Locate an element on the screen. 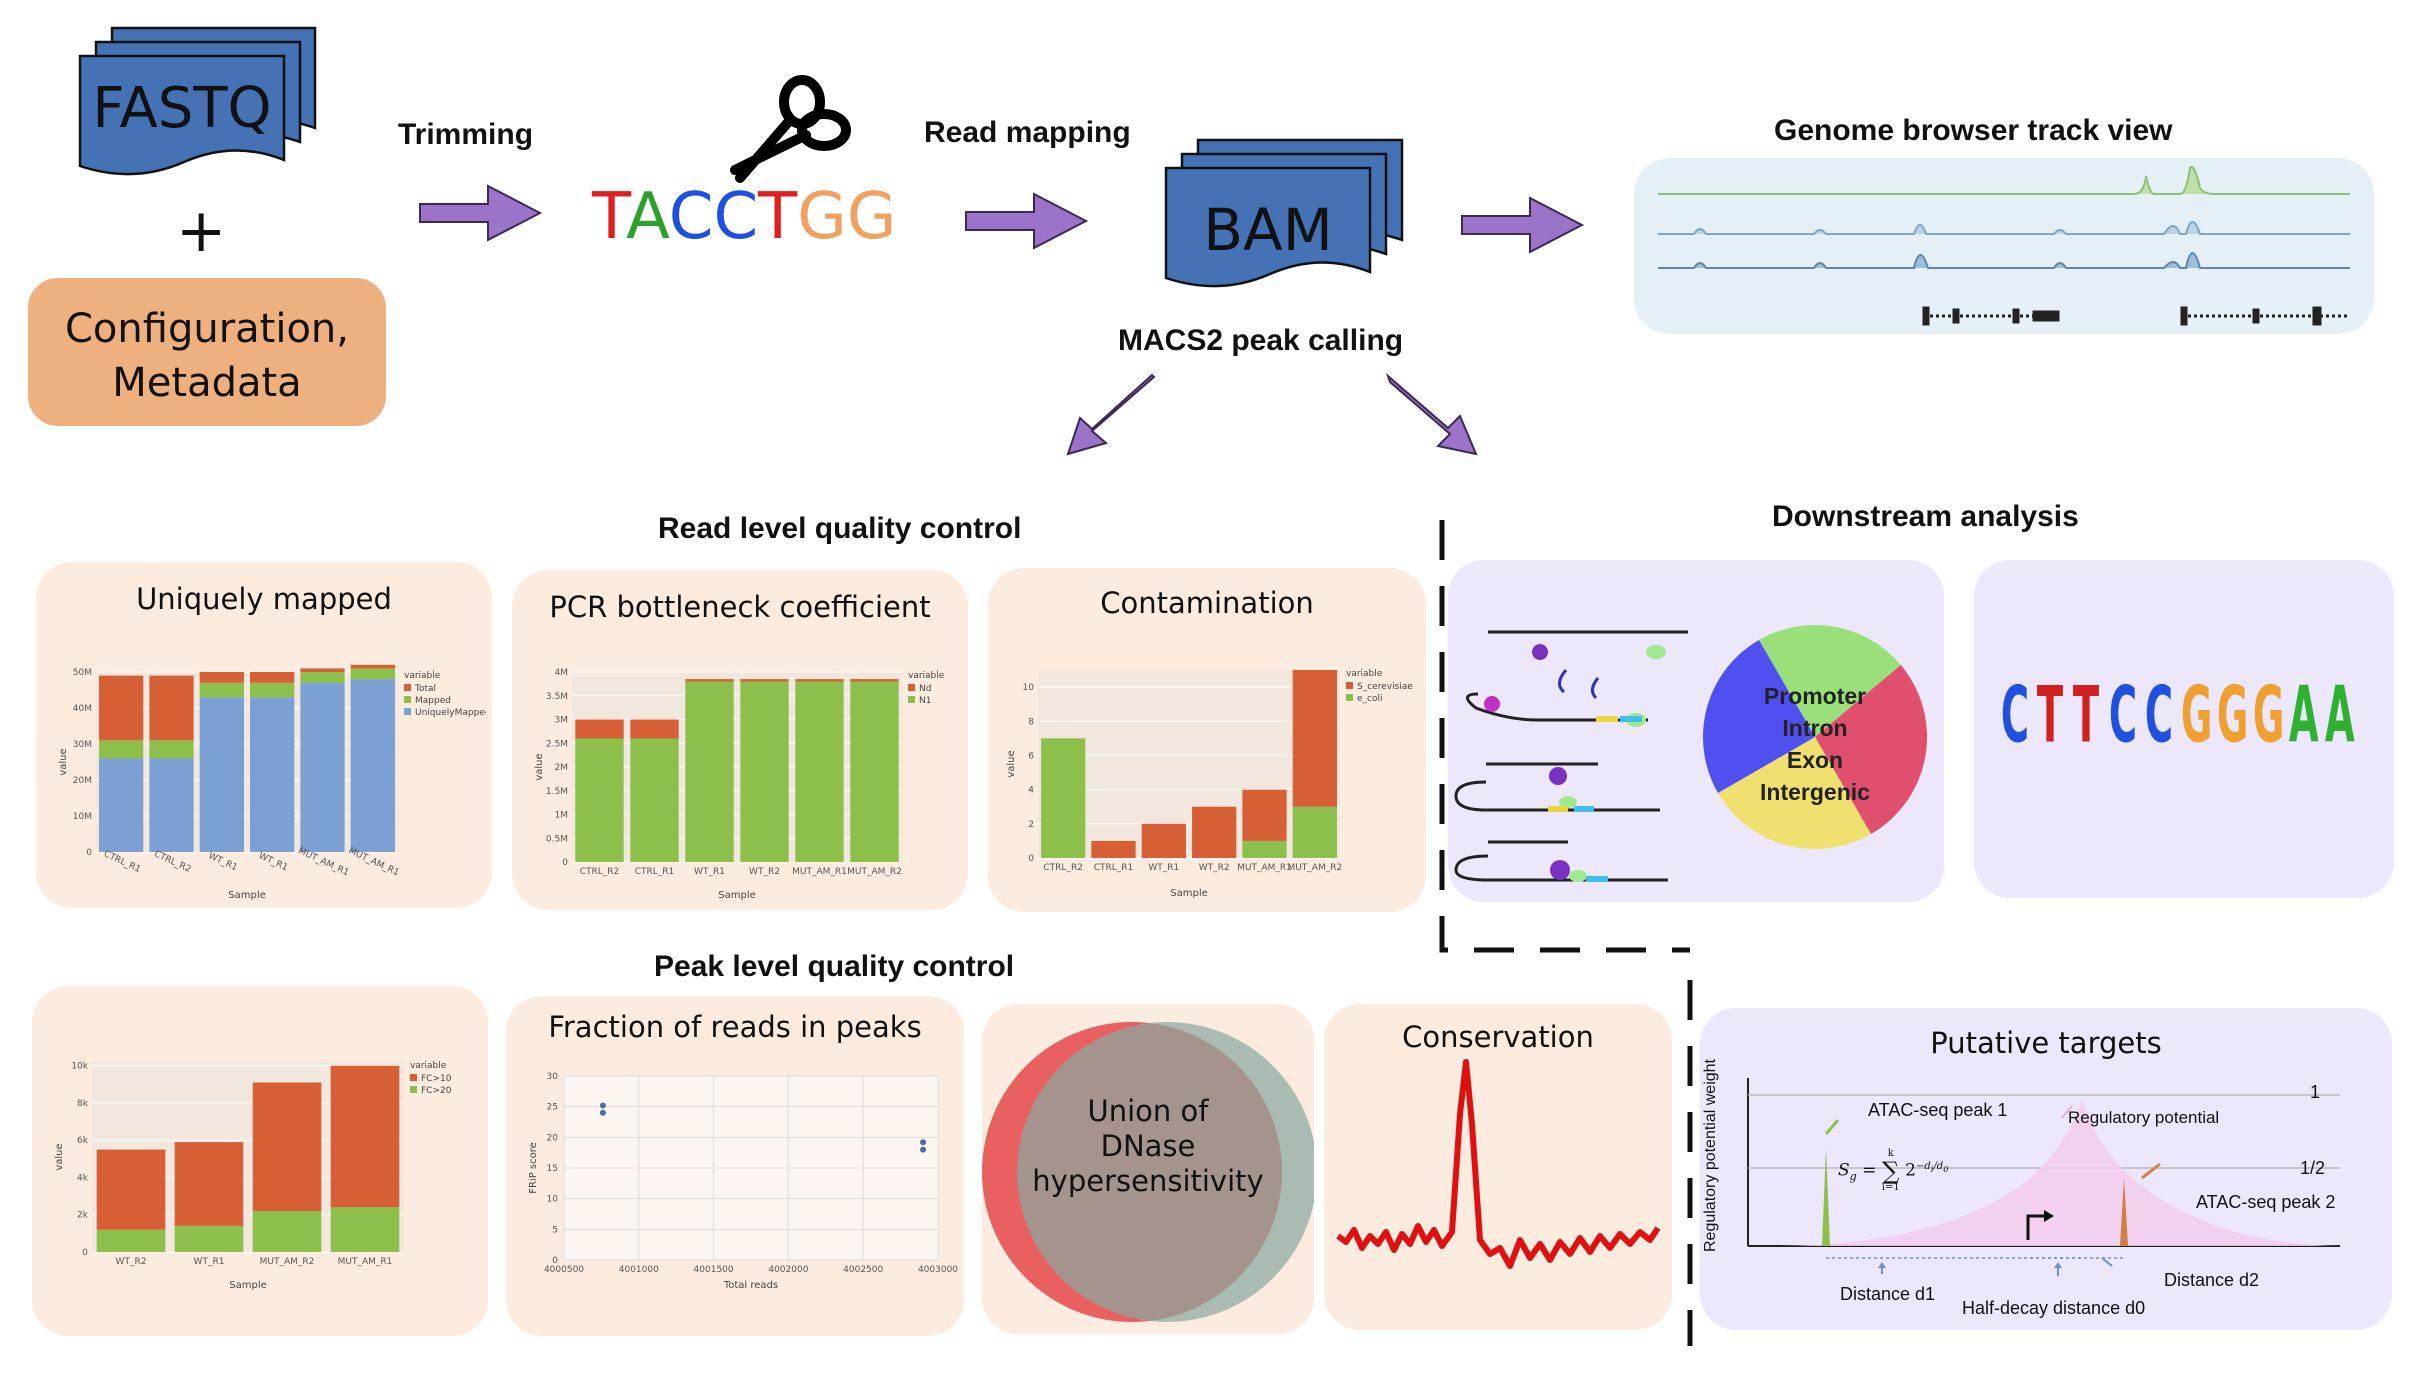 The width and height of the screenshot is (2411, 1386). conservation-title: Conservation is located at coordinates (1498, 1037).